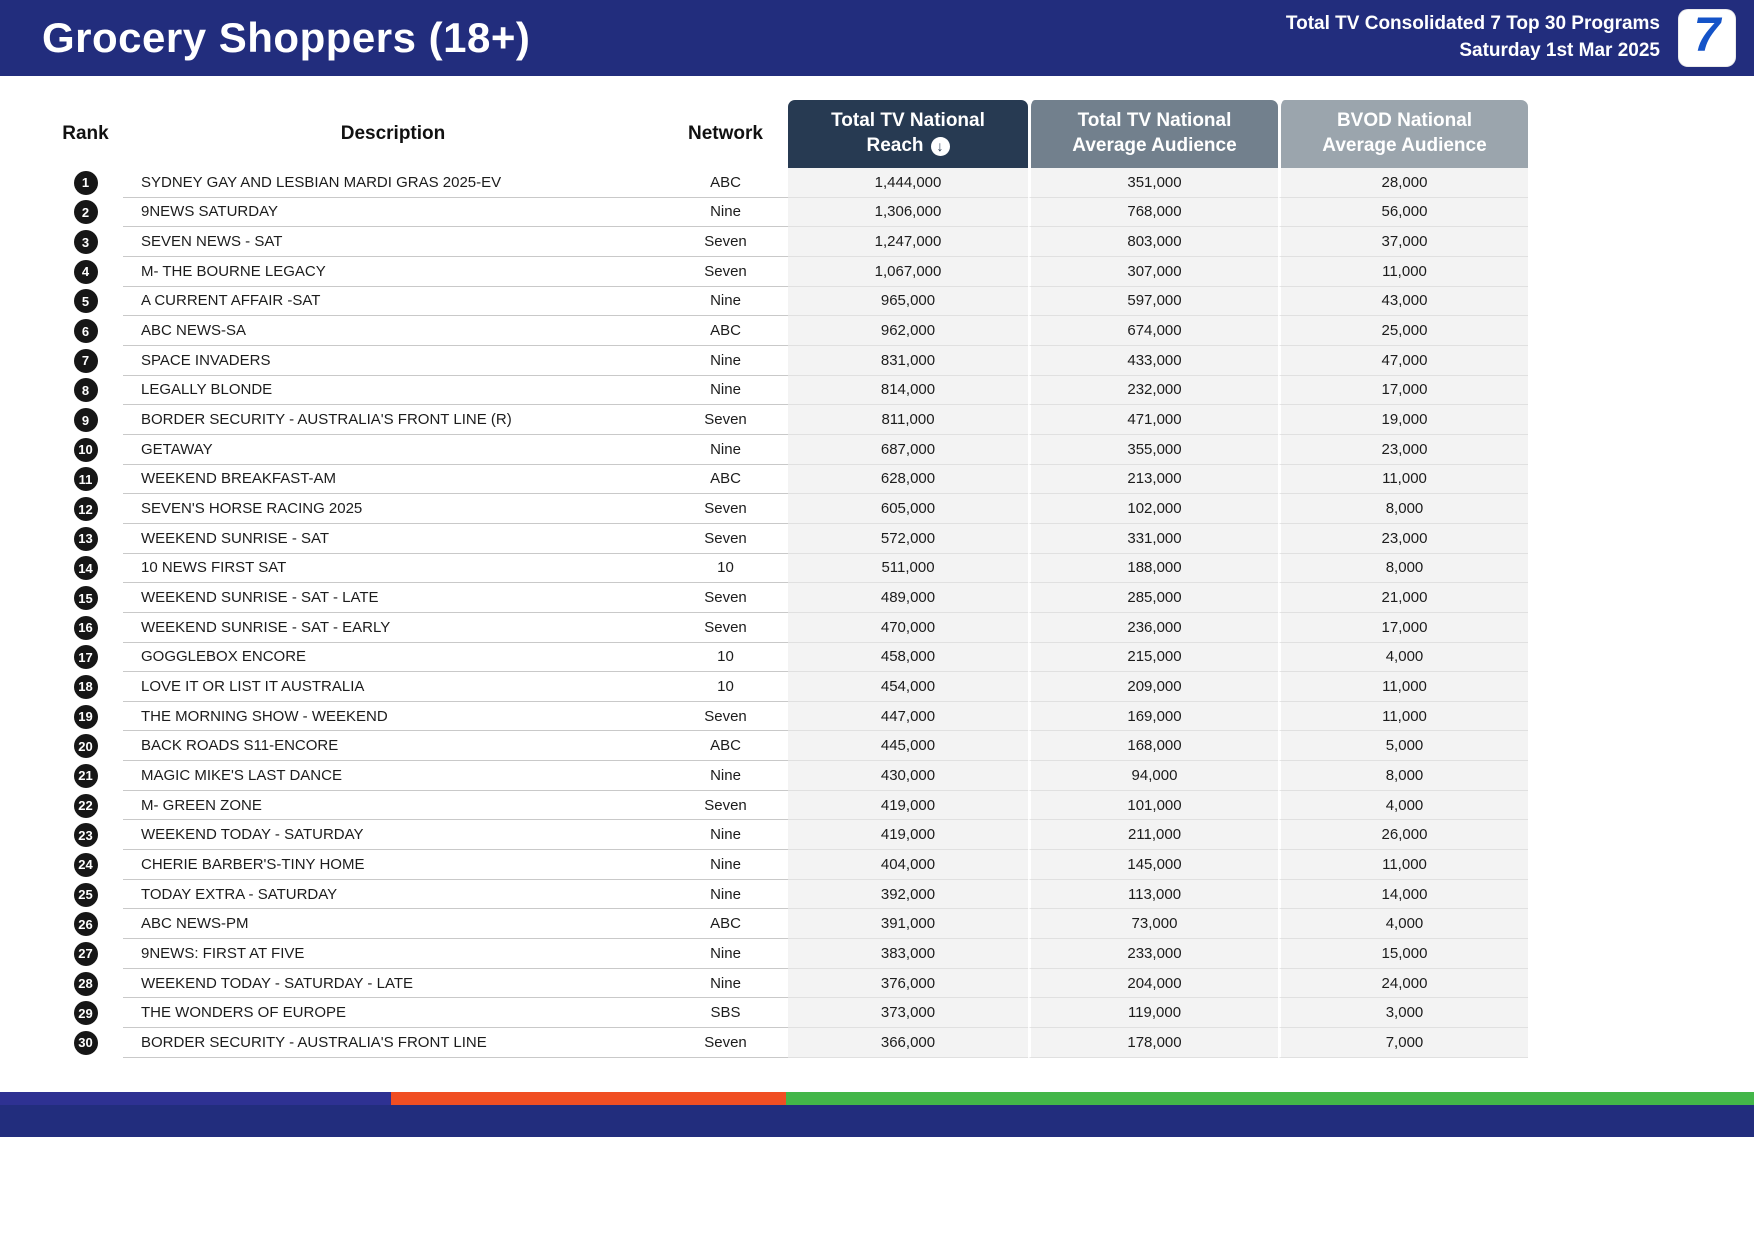  Describe the element at coordinates (1153, 183) in the screenshot. I see `avg-audience-value: 351,000` at that location.